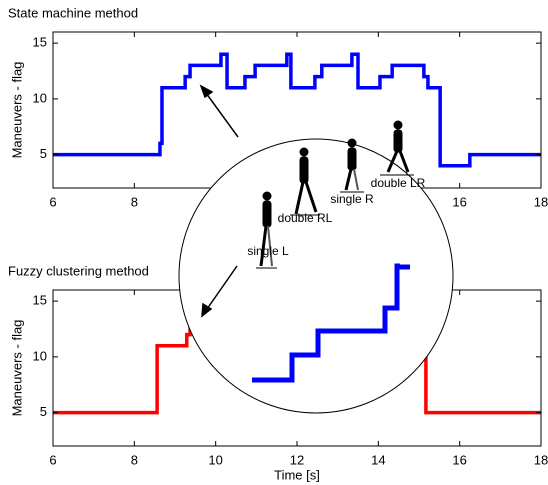 The height and width of the screenshot is (485, 548). What do you see at coordinates (215, 459) in the screenshot?
I see `x-tick-label: 10` at bounding box center [215, 459].